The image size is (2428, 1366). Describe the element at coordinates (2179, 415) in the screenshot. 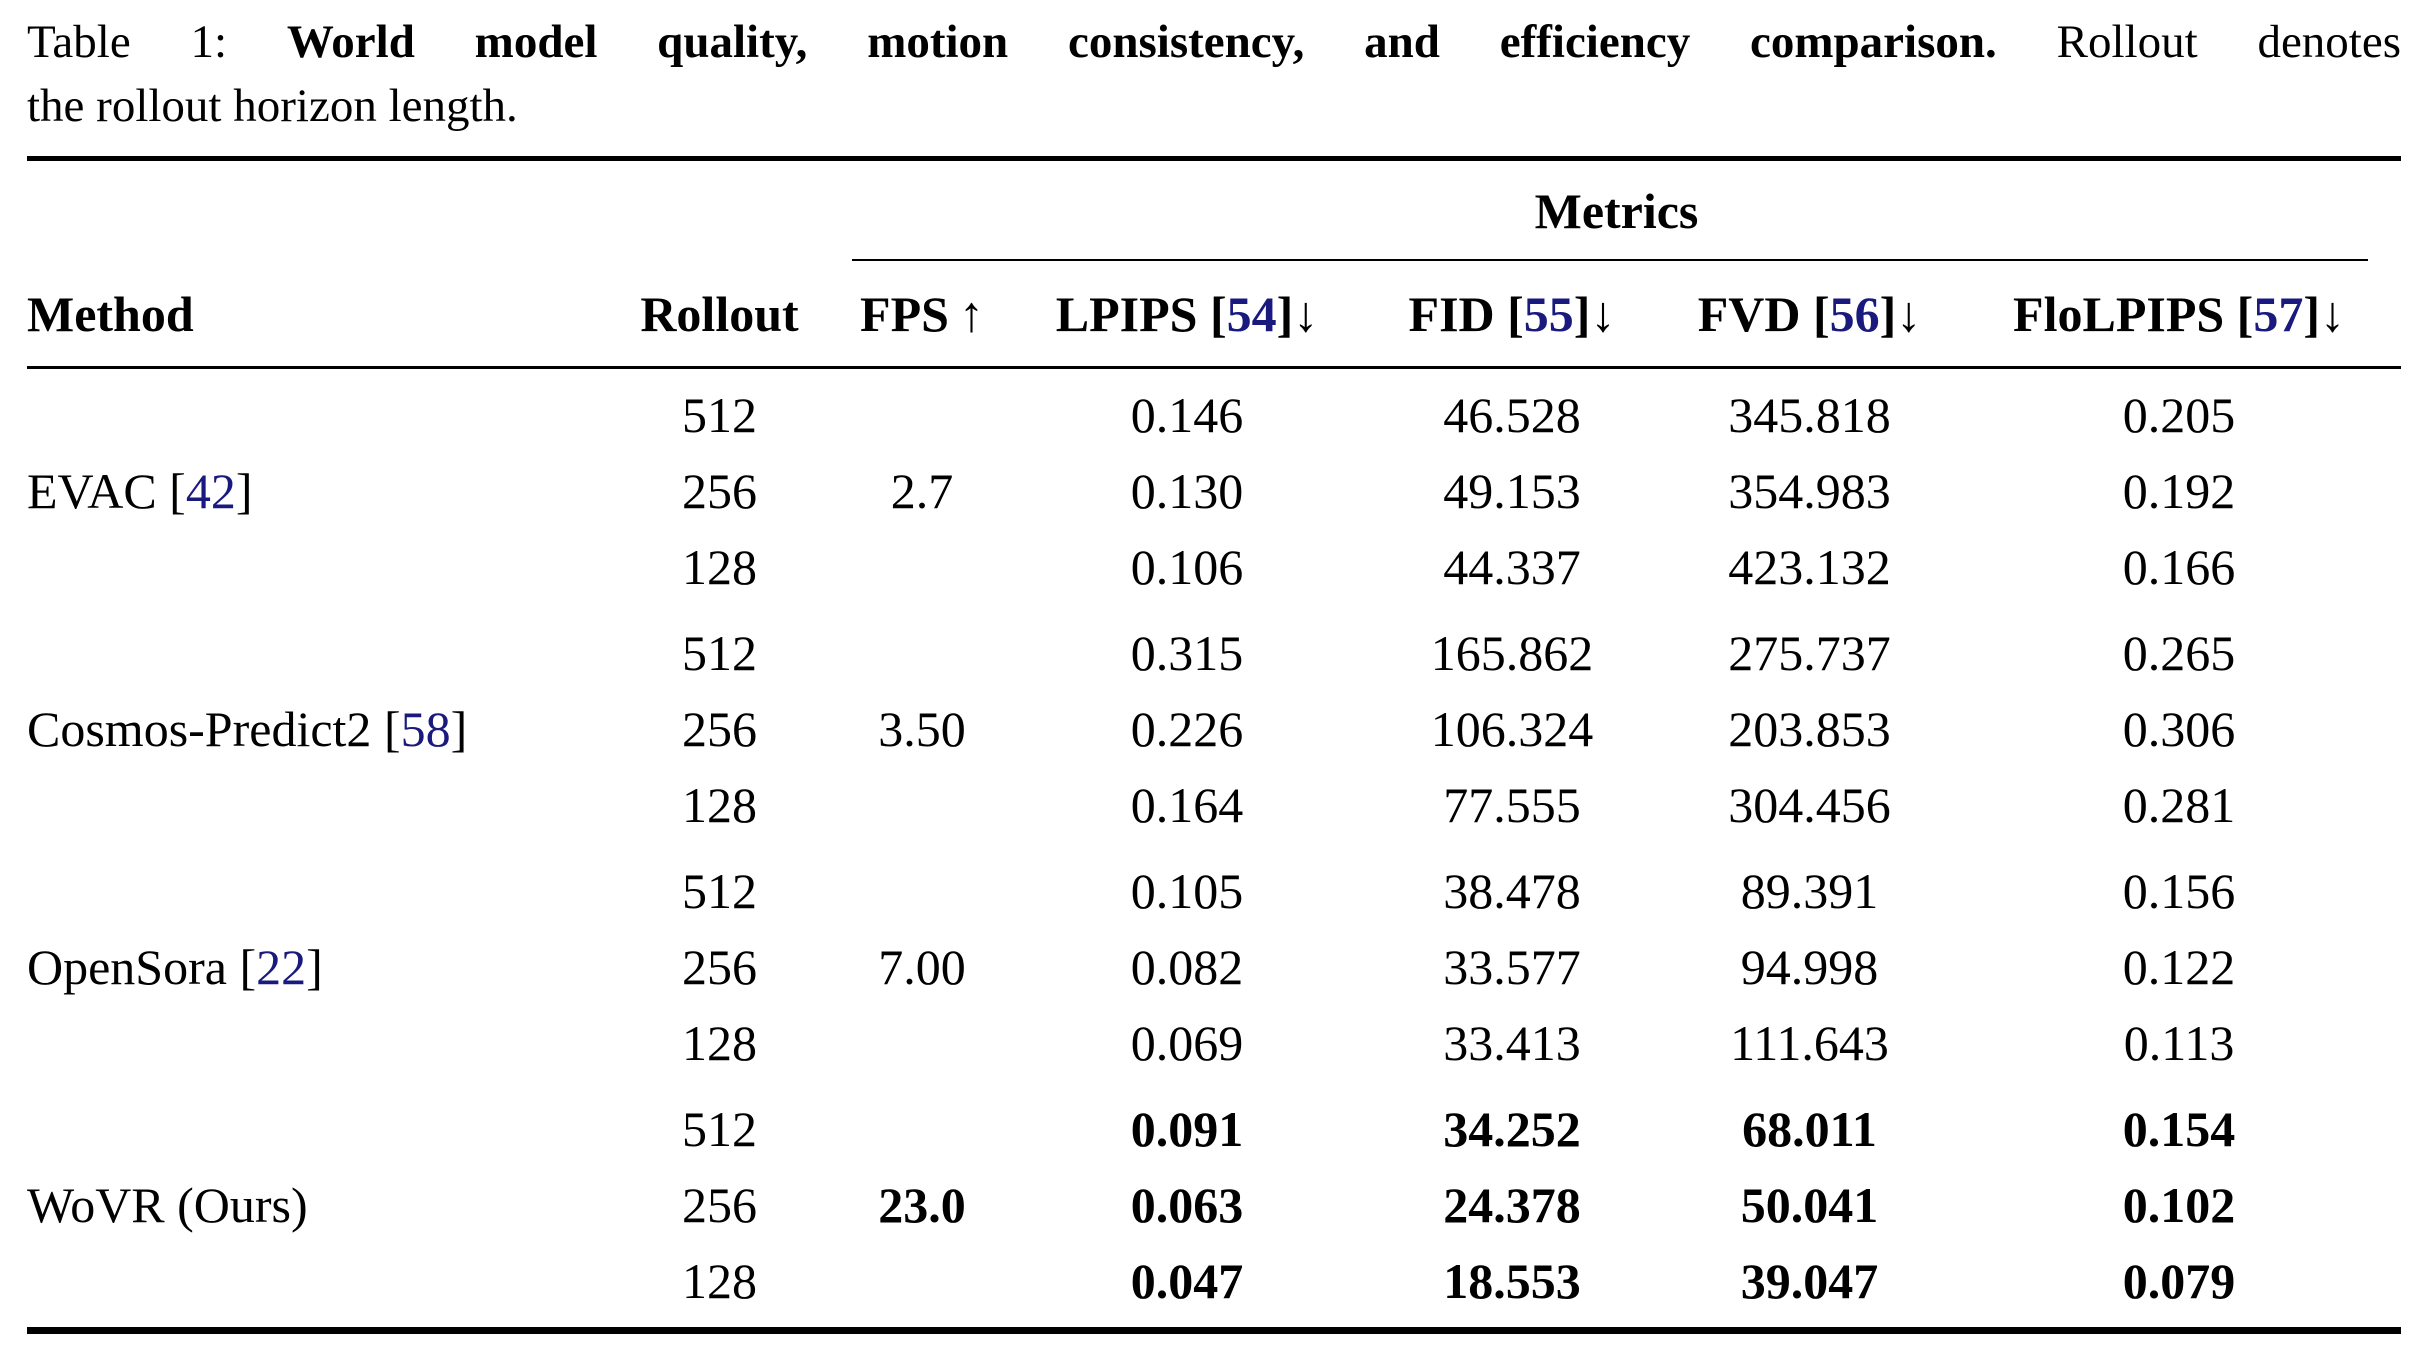

I see `metric-value-cell: 0.205` at that location.